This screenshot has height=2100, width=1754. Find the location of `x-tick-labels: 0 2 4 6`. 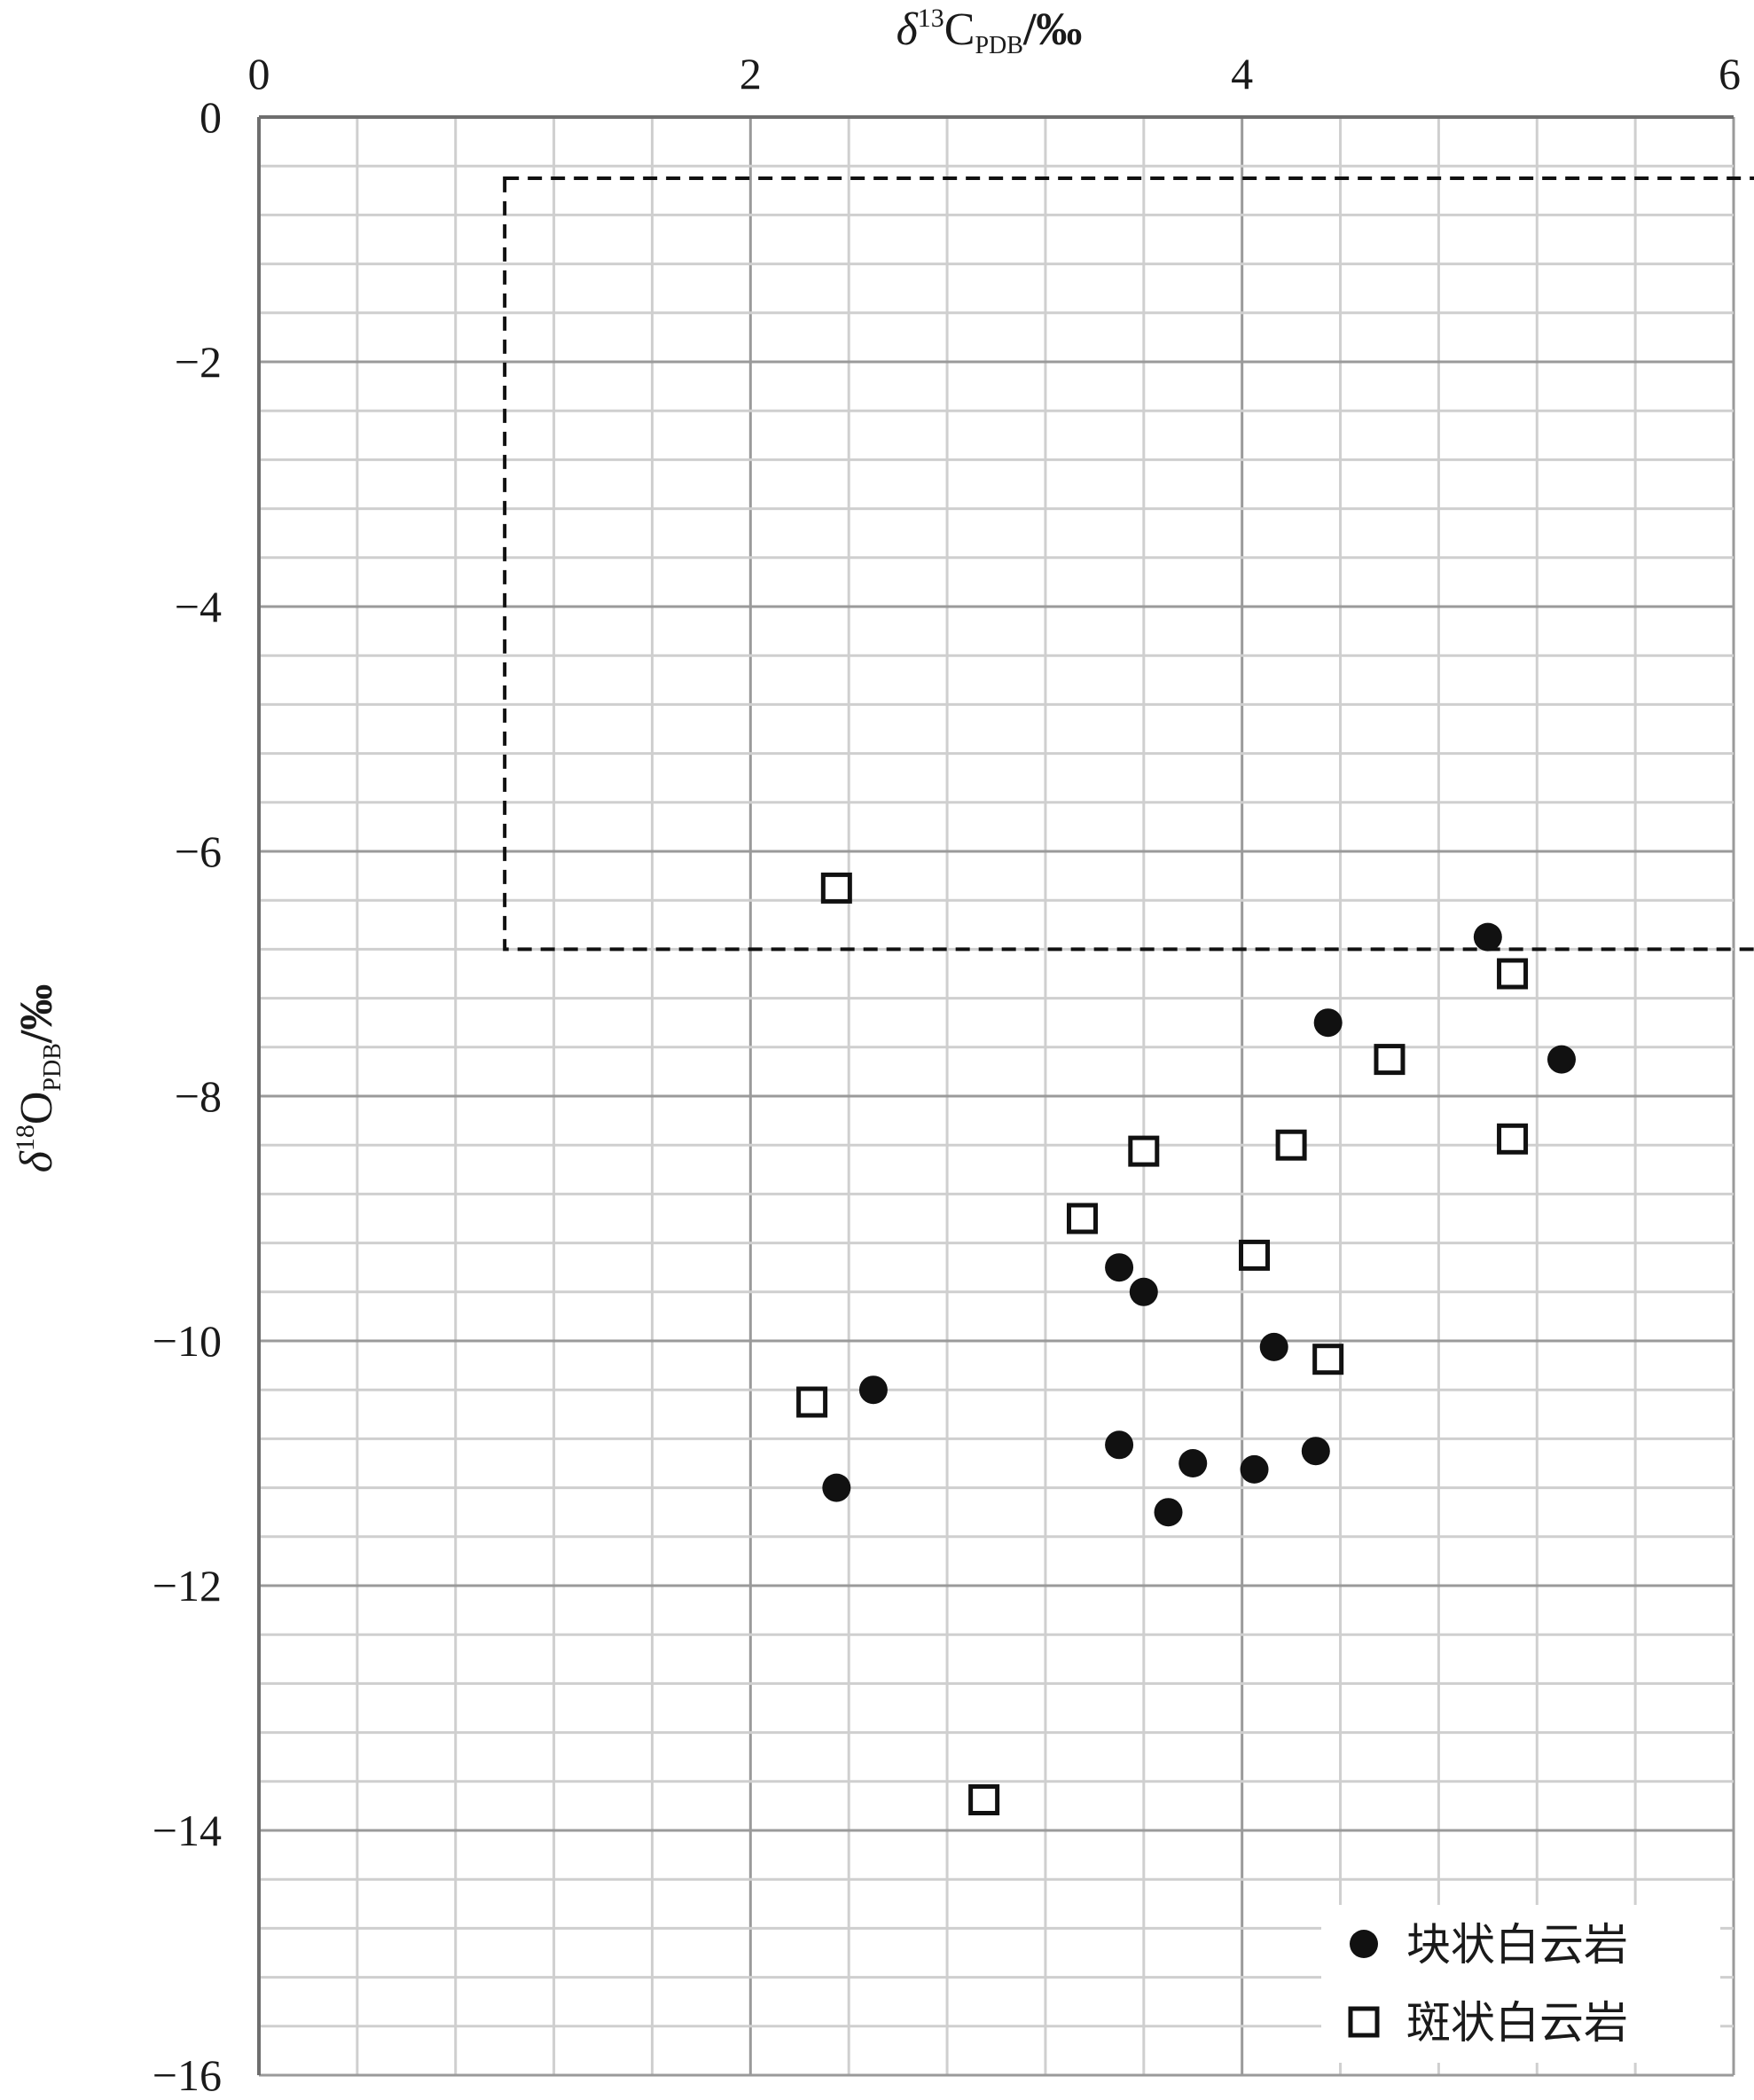

x-tick-labels: 0 2 4 6 is located at coordinates (995, 73).